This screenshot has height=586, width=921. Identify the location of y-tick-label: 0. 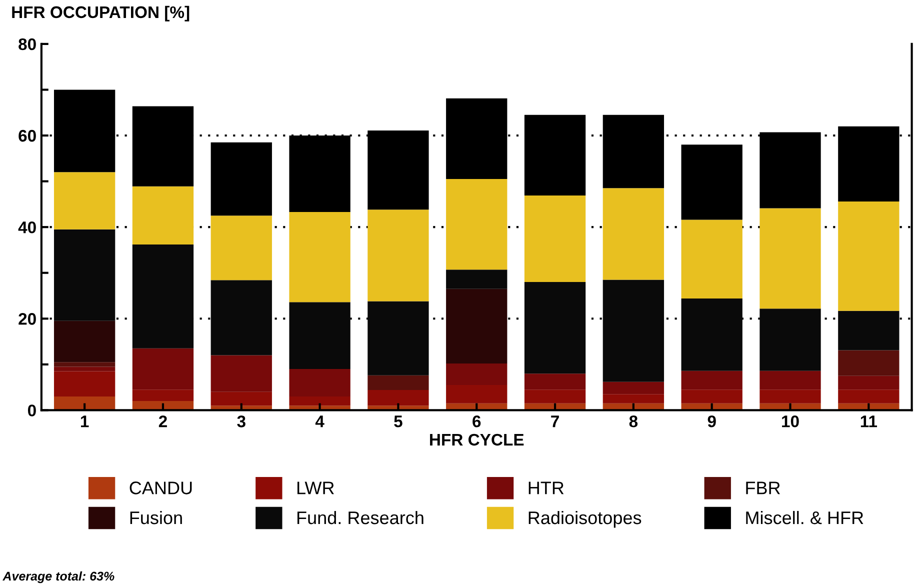
(32, 410).